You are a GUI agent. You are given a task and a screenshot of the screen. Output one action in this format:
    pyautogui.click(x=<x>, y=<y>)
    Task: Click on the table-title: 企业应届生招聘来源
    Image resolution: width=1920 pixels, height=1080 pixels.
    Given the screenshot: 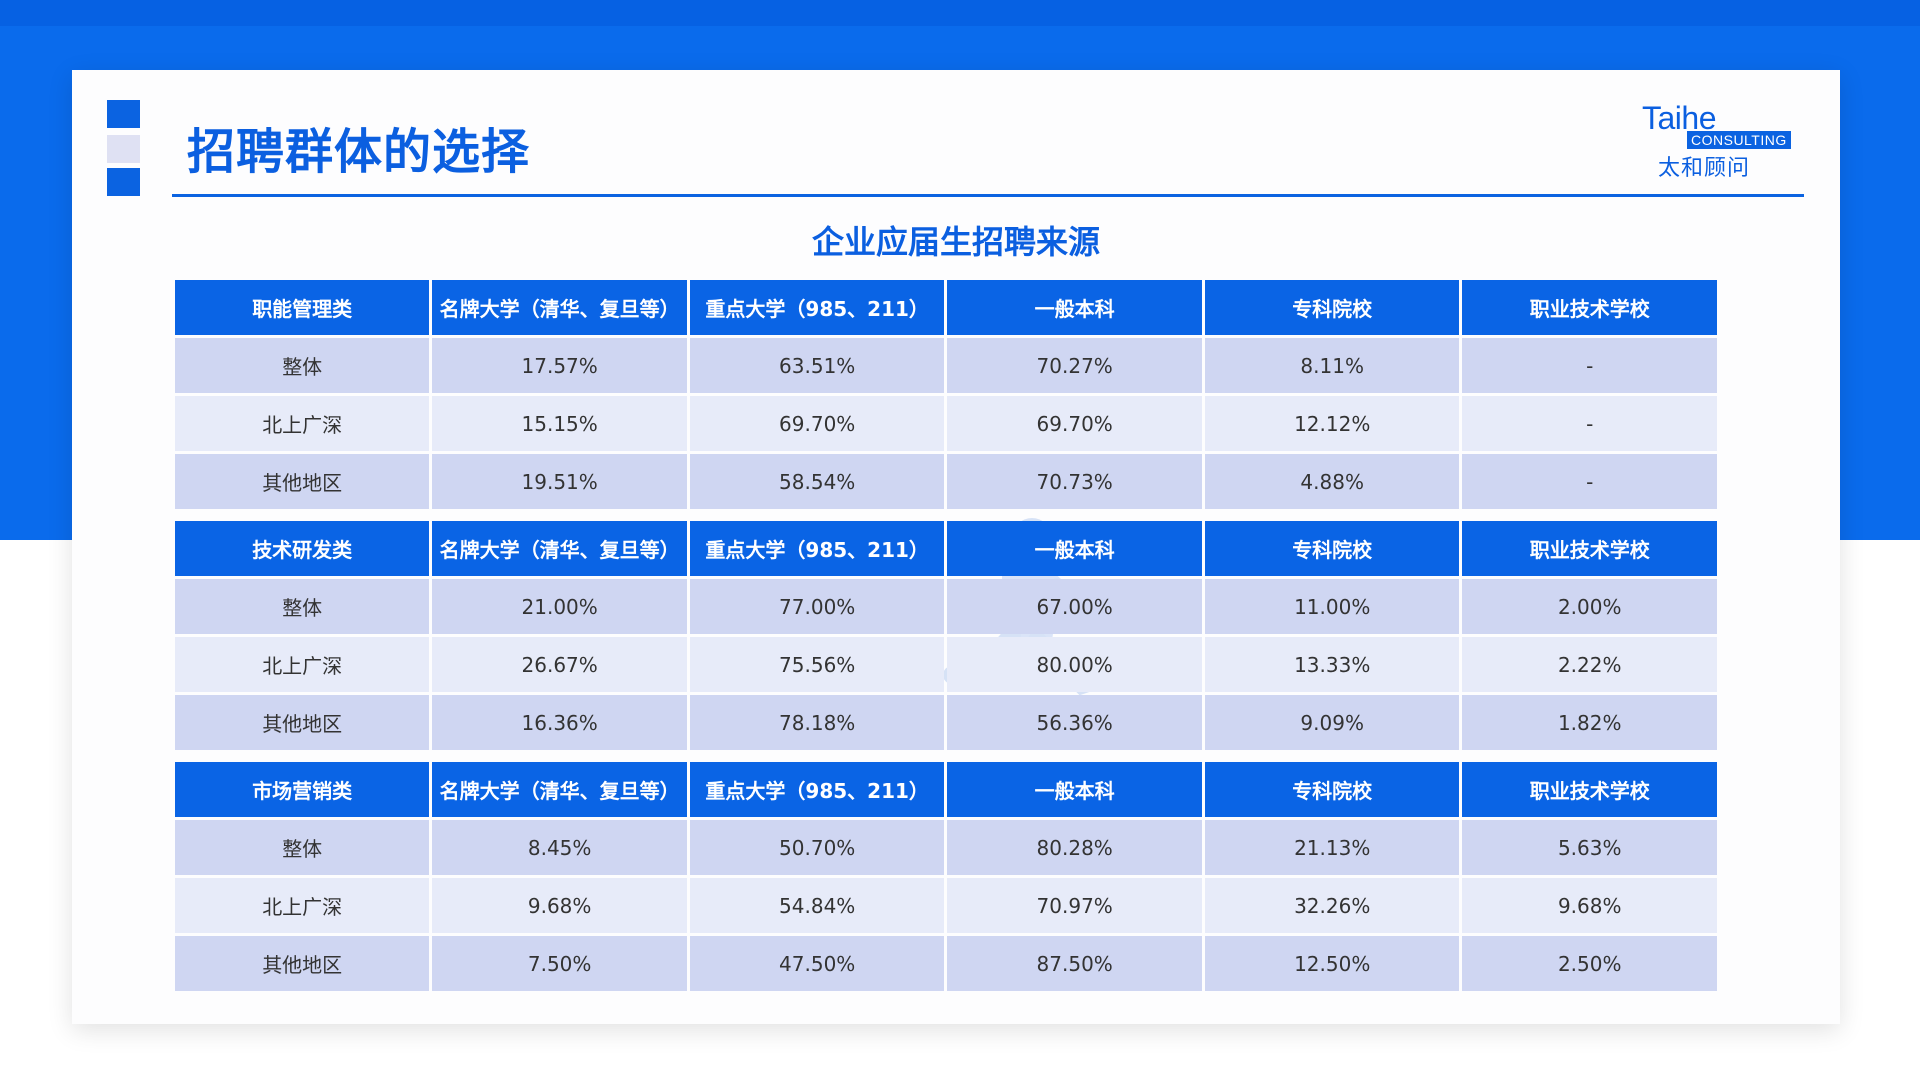 What is the action you would take?
    pyautogui.click(x=955, y=242)
    